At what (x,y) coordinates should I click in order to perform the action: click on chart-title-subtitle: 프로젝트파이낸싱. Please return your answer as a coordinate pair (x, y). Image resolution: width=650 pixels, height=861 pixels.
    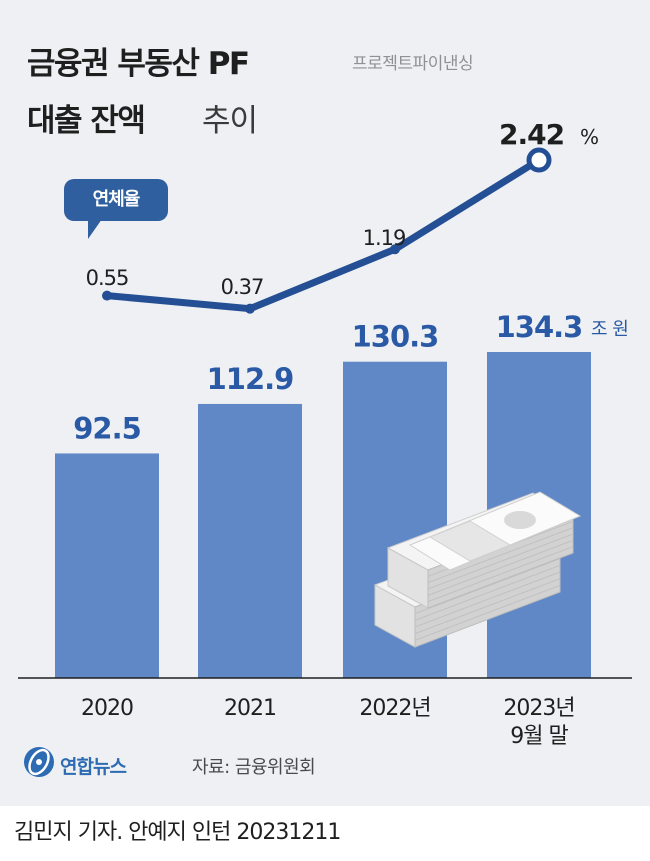
    Looking at the image, I should click on (413, 64).